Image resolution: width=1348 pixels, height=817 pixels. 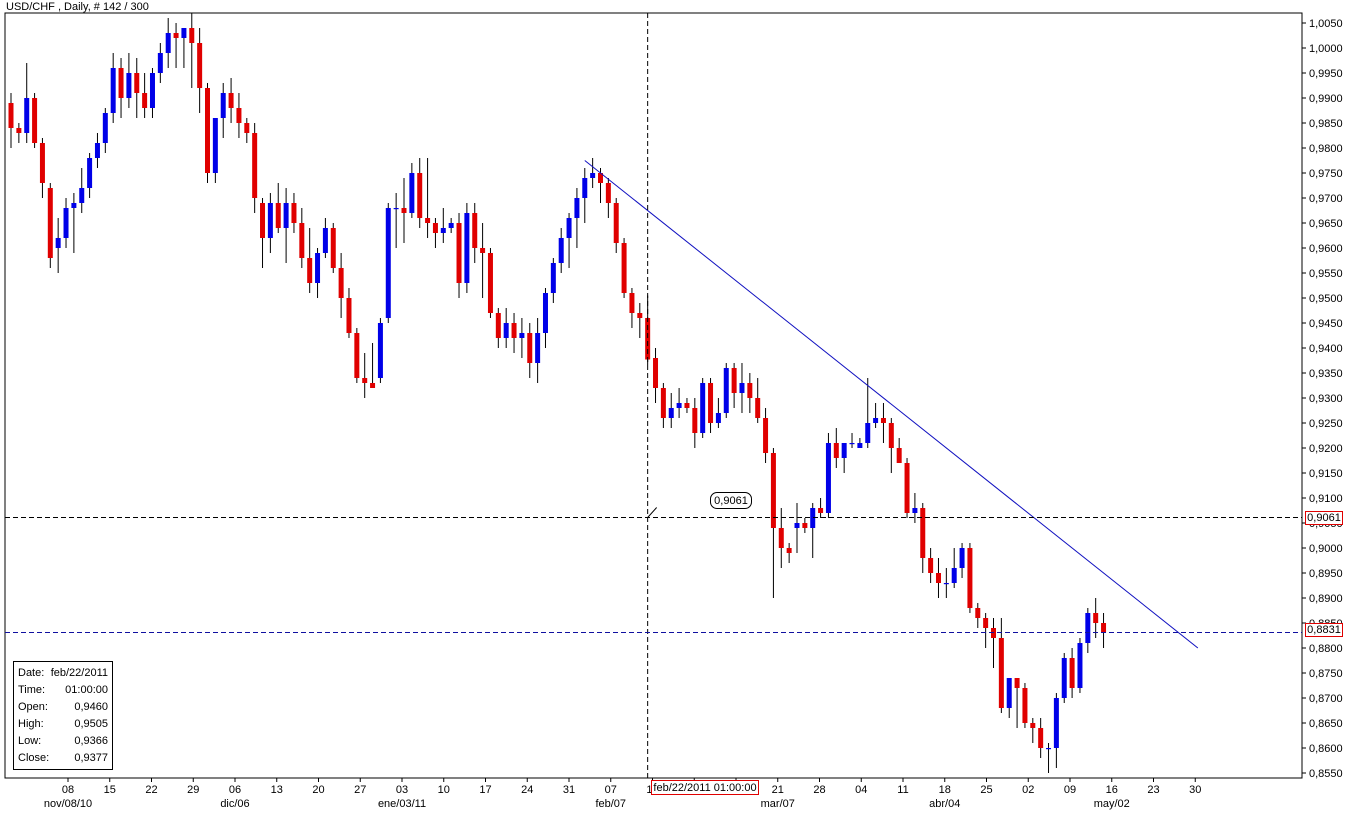 I want to click on x-day-label: 30, so click(x=1195, y=790).